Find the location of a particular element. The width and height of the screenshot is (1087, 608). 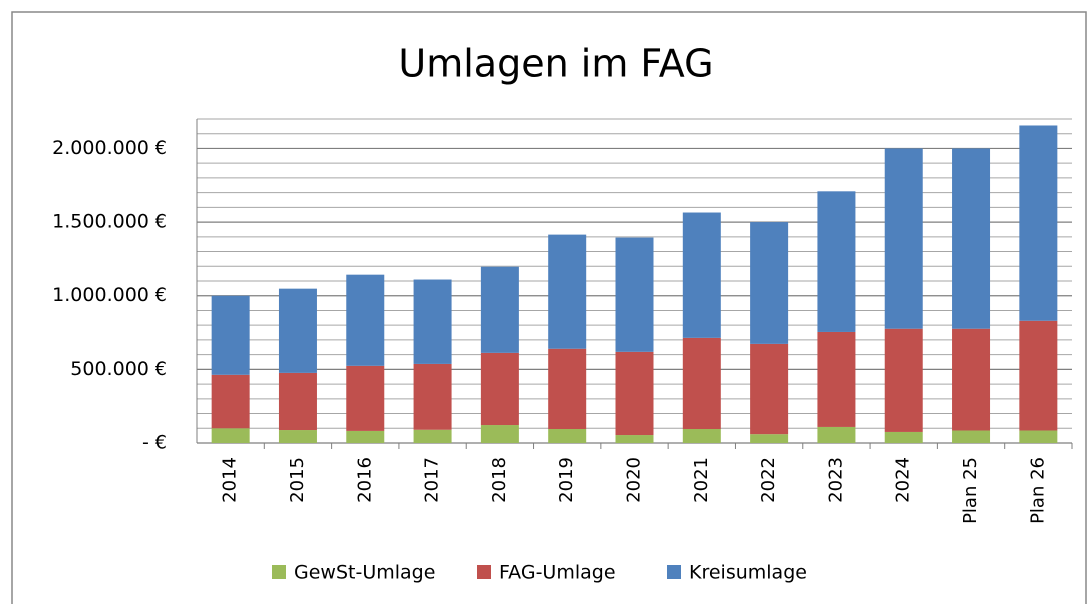

y-tick-label: 1.000.000 € is located at coordinates (109, 295).